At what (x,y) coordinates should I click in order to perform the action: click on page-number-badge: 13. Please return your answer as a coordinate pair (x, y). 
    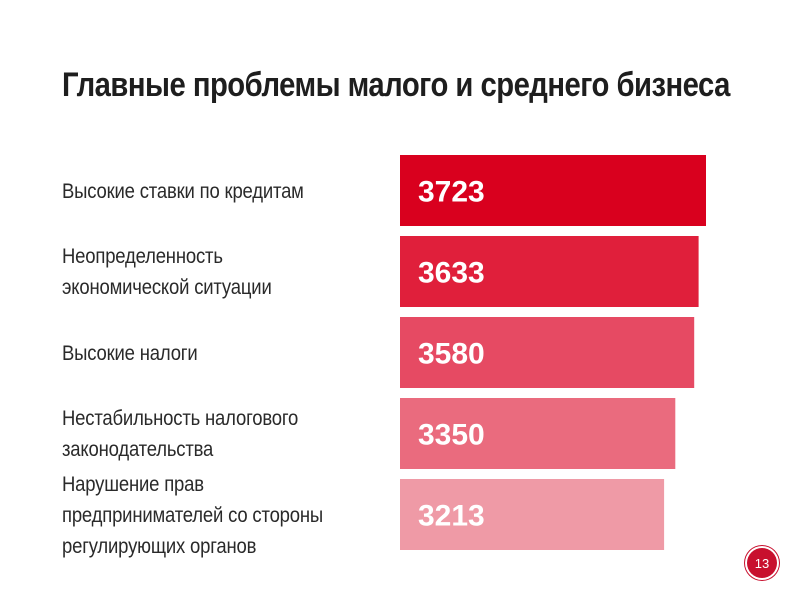
    Looking at the image, I should click on (762, 563).